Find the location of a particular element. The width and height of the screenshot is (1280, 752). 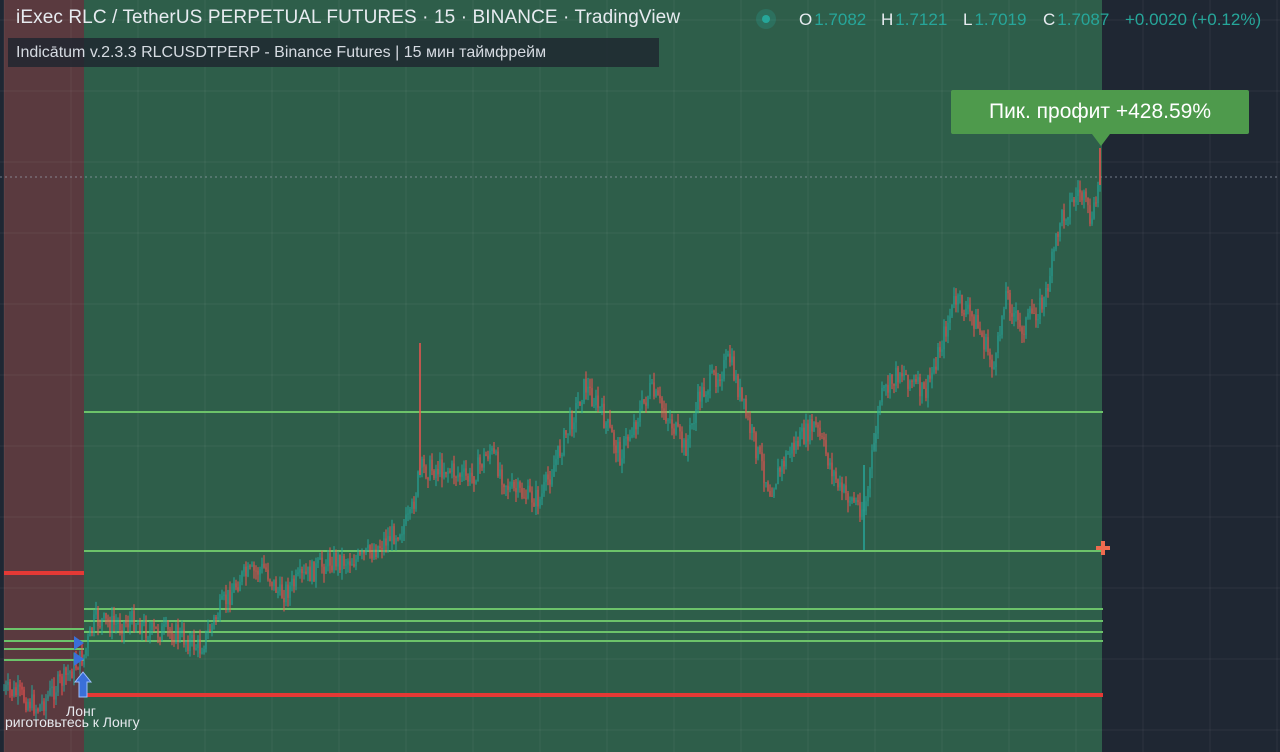

ohlc-high-key: H is located at coordinates (887, 19).